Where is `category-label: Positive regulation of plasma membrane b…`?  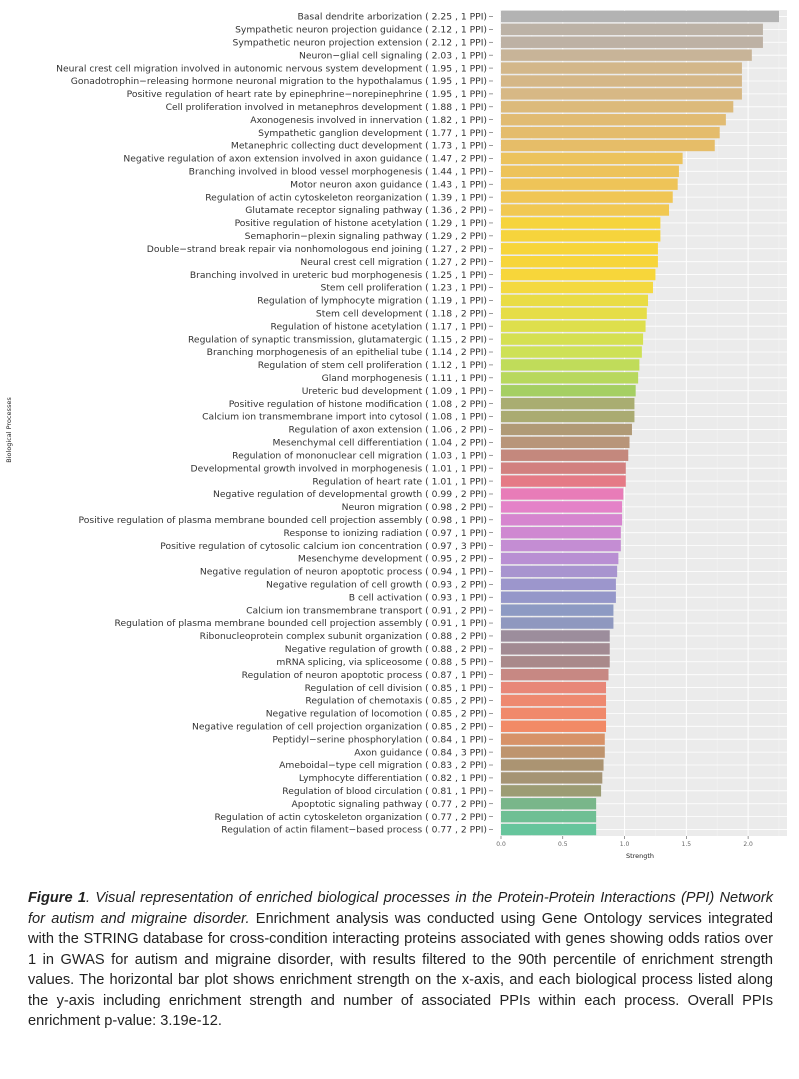
category-label: Positive regulation of plasma membrane b… is located at coordinates (283, 520).